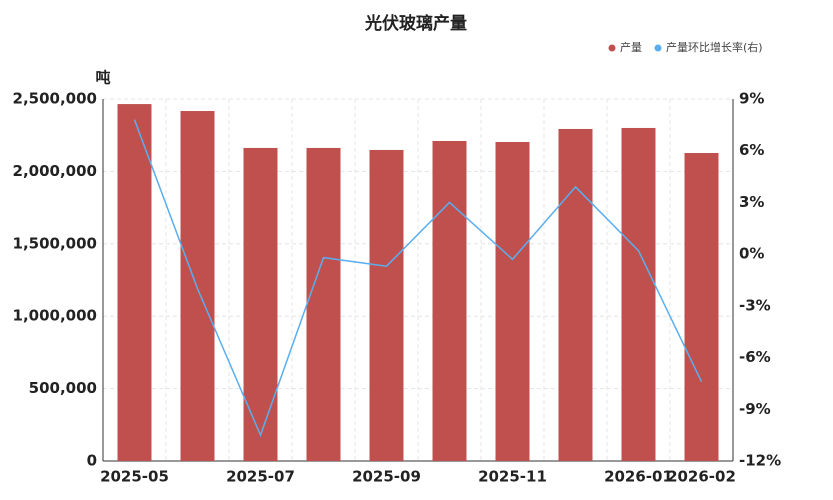 This screenshot has height=500, width=833. What do you see at coordinates (63, 388) in the screenshot?
I see `y-tick-label: 500,000` at bounding box center [63, 388].